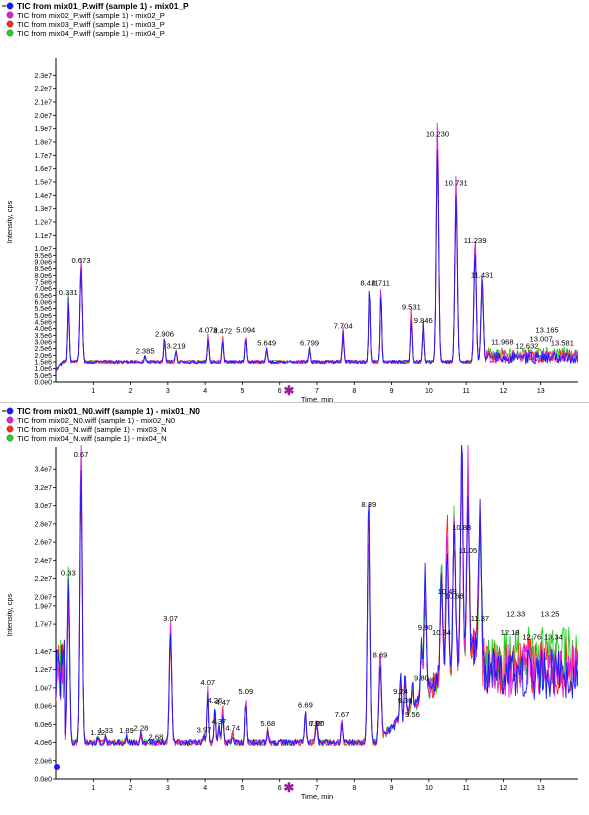  Describe the element at coordinates (126, 730) in the screenshot. I see `peak-label: 1.89` at that location.